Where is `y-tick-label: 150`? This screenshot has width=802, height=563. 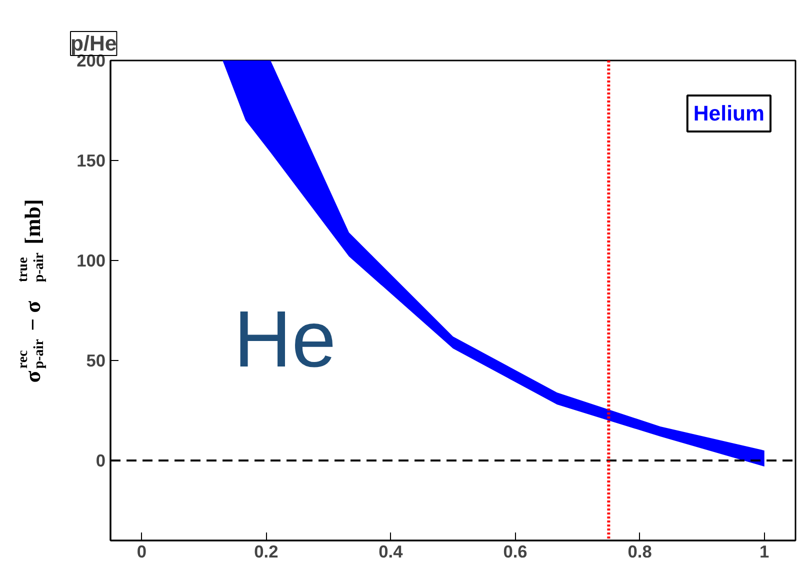
y-tick-label: 150 is located at coordinates (91, 160).